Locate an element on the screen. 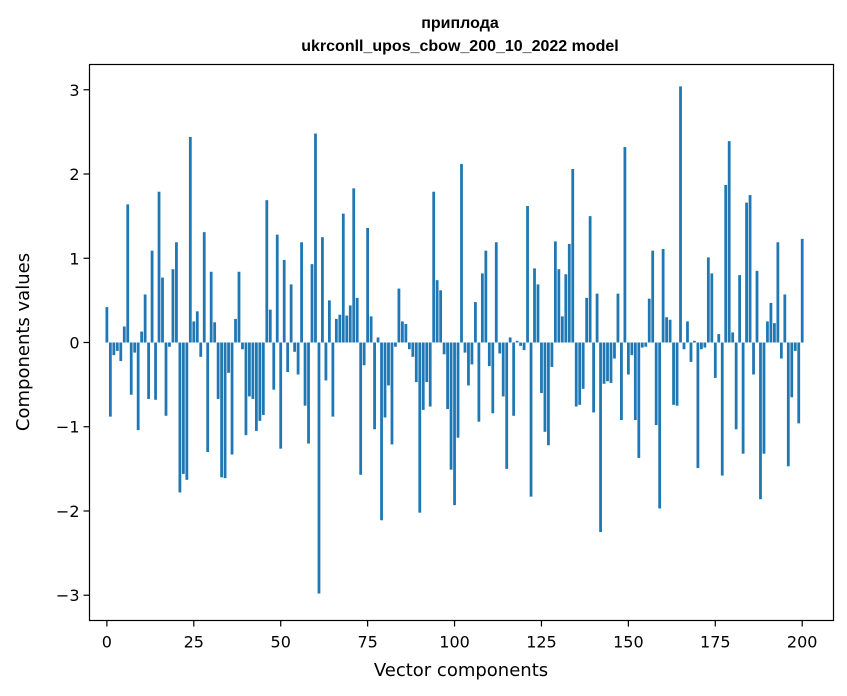 The image size is (847, 696). x-tick-label: 150 is located at coordinates (628, 642).